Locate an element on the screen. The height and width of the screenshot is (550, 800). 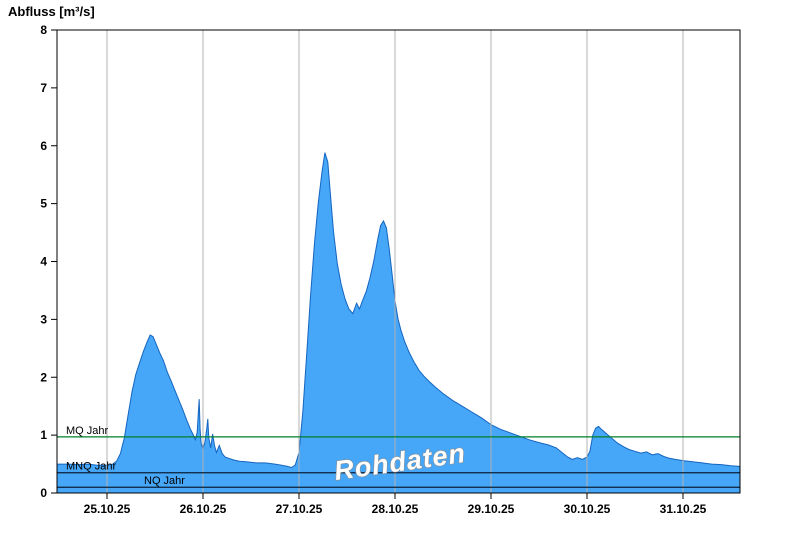
x-tick-label: 28.10.25 is located at coordinates (395, 509).